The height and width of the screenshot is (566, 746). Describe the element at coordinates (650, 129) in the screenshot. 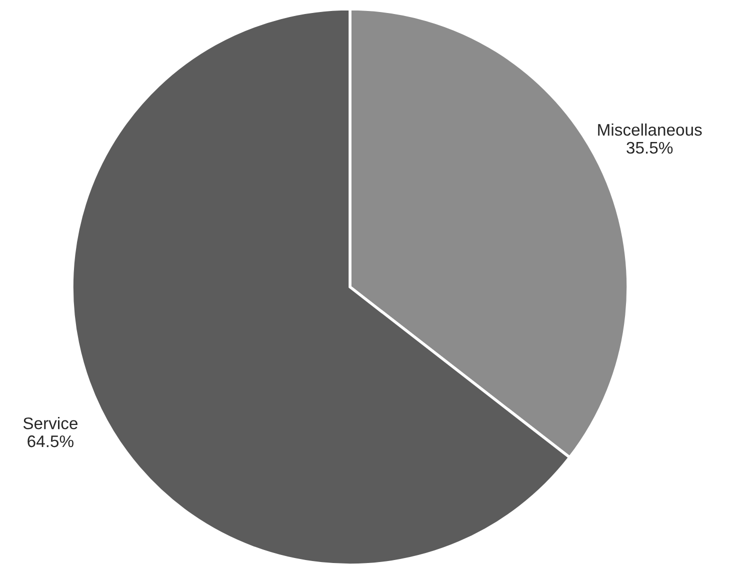

I see `slice-label: Miscellaneous` at that location.